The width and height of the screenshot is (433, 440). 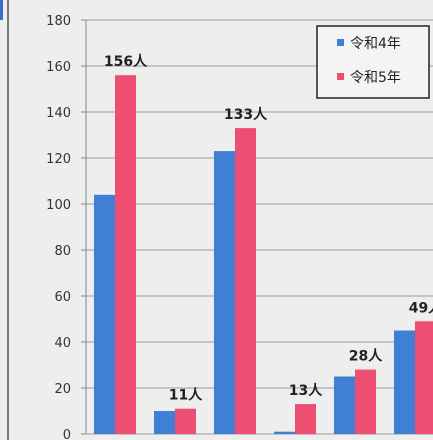 I want to click on y-tick-label: 100, so click(x=58, y=205).